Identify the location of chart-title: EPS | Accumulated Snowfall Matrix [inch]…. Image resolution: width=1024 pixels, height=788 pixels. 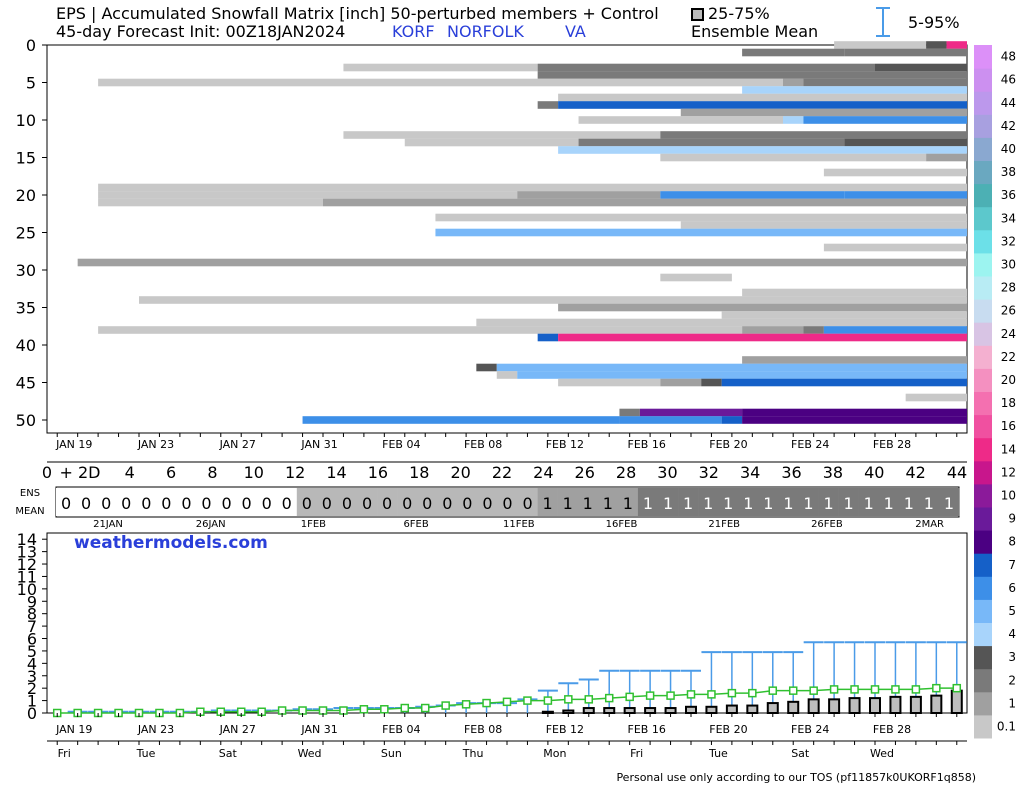
(357, 13).